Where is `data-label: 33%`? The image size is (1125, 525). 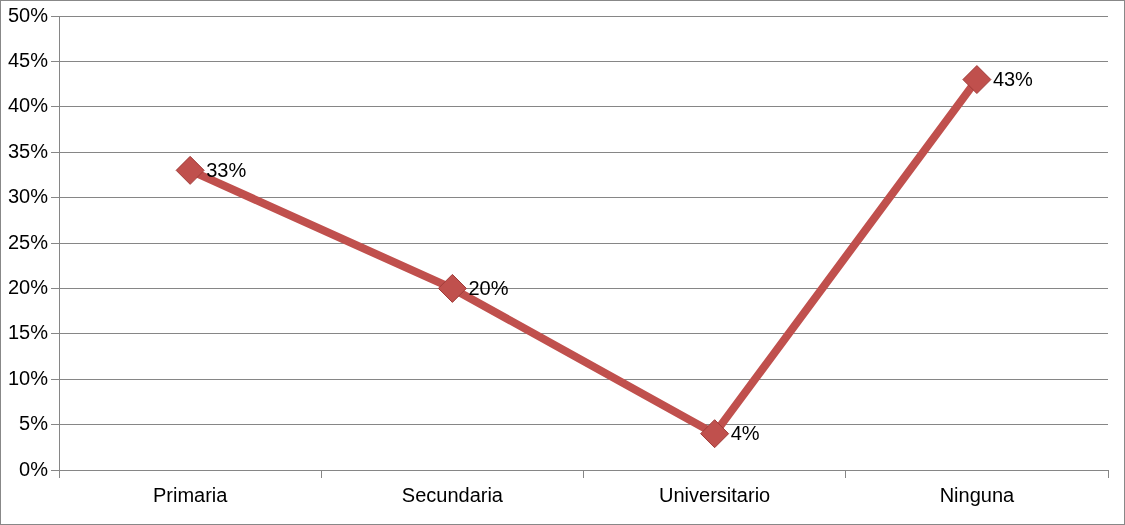 data-label: 33% is located at coordinates (226, 169).